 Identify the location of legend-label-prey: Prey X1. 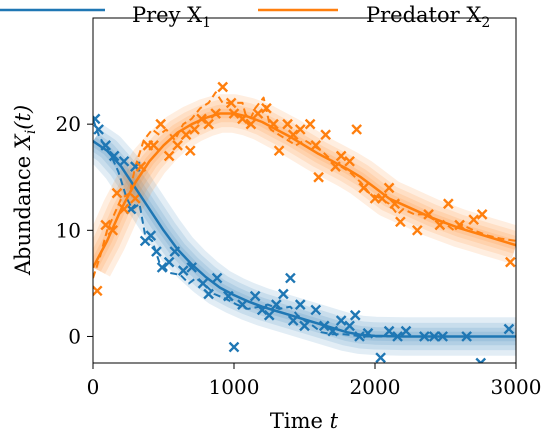
(171, 17).